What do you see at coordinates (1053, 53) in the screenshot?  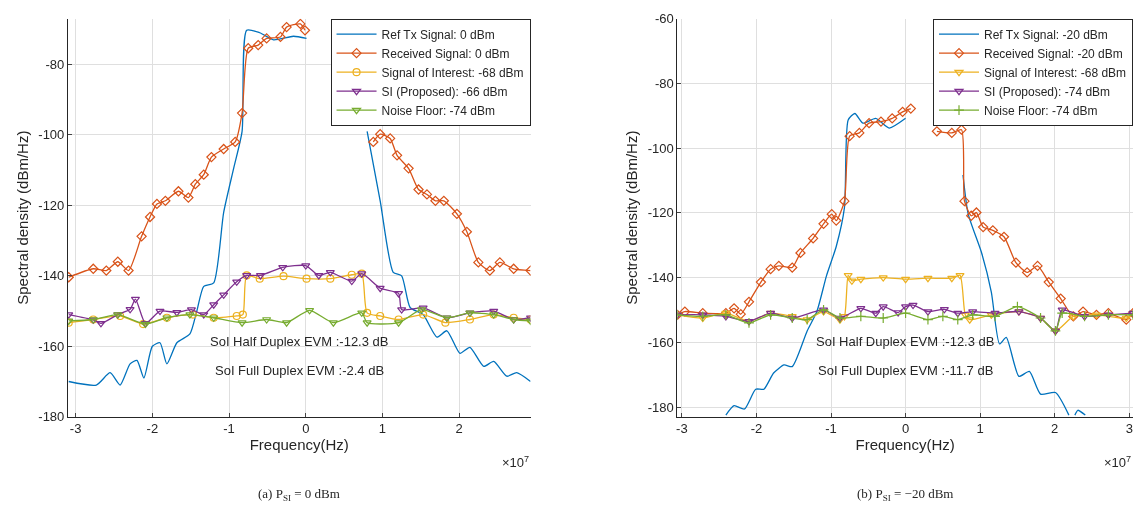 I see `legend-label: Received Signal: -20 dBm` at bounding box center [1053, 53].